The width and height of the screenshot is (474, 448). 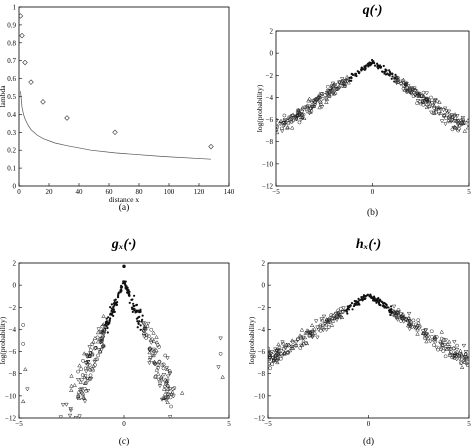 What do you see at coordinates (15, 286) in the screenshot?
I see `y-tick-label: 0` at bounding box center [15, 286].